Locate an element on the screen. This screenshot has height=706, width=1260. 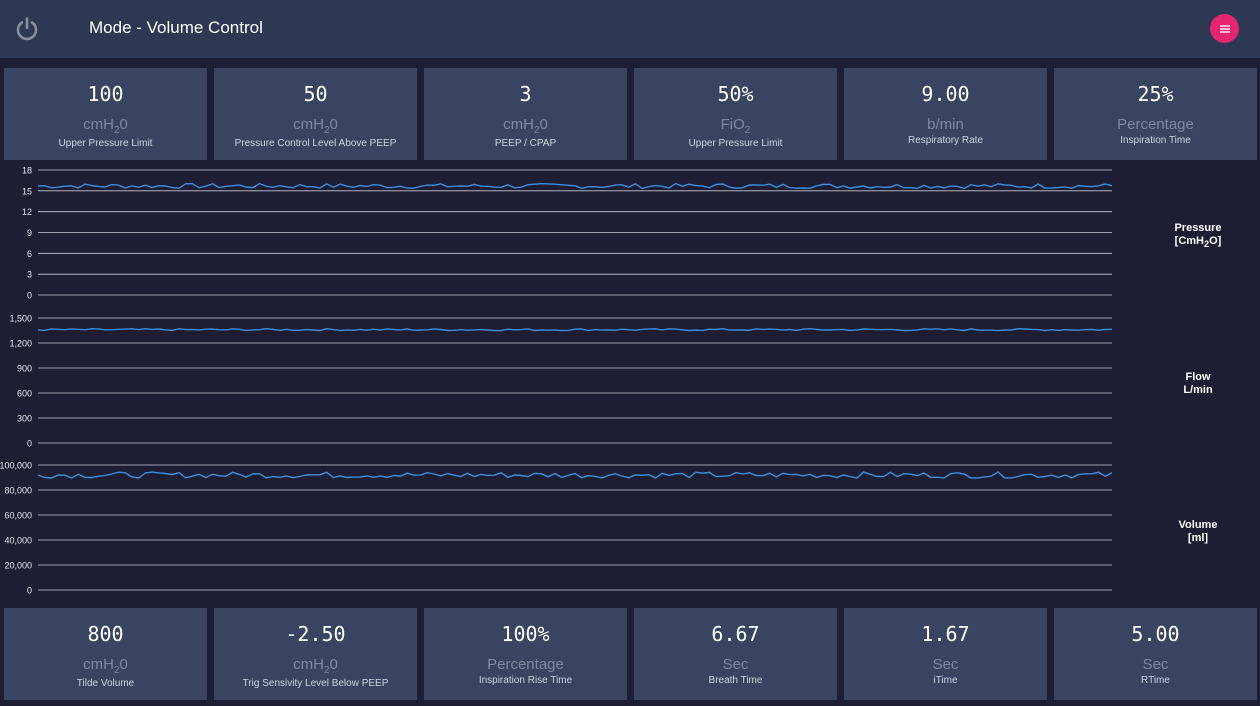
card-value: 25% is located at coordinates (1155, 94).